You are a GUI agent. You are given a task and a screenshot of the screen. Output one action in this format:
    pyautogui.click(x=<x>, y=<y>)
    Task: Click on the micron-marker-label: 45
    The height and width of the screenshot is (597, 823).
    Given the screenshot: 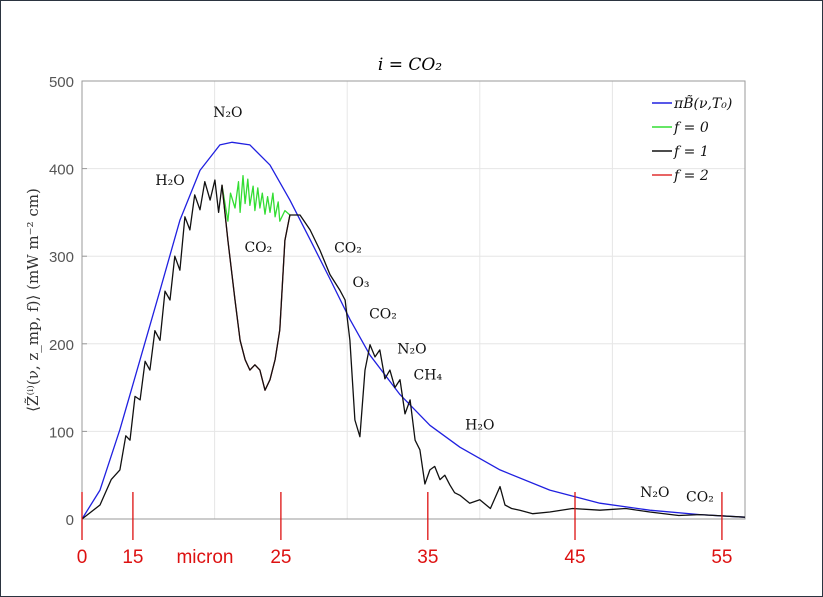 What is the action you would take?
    pyautogui.click(x=574, y=557)
    